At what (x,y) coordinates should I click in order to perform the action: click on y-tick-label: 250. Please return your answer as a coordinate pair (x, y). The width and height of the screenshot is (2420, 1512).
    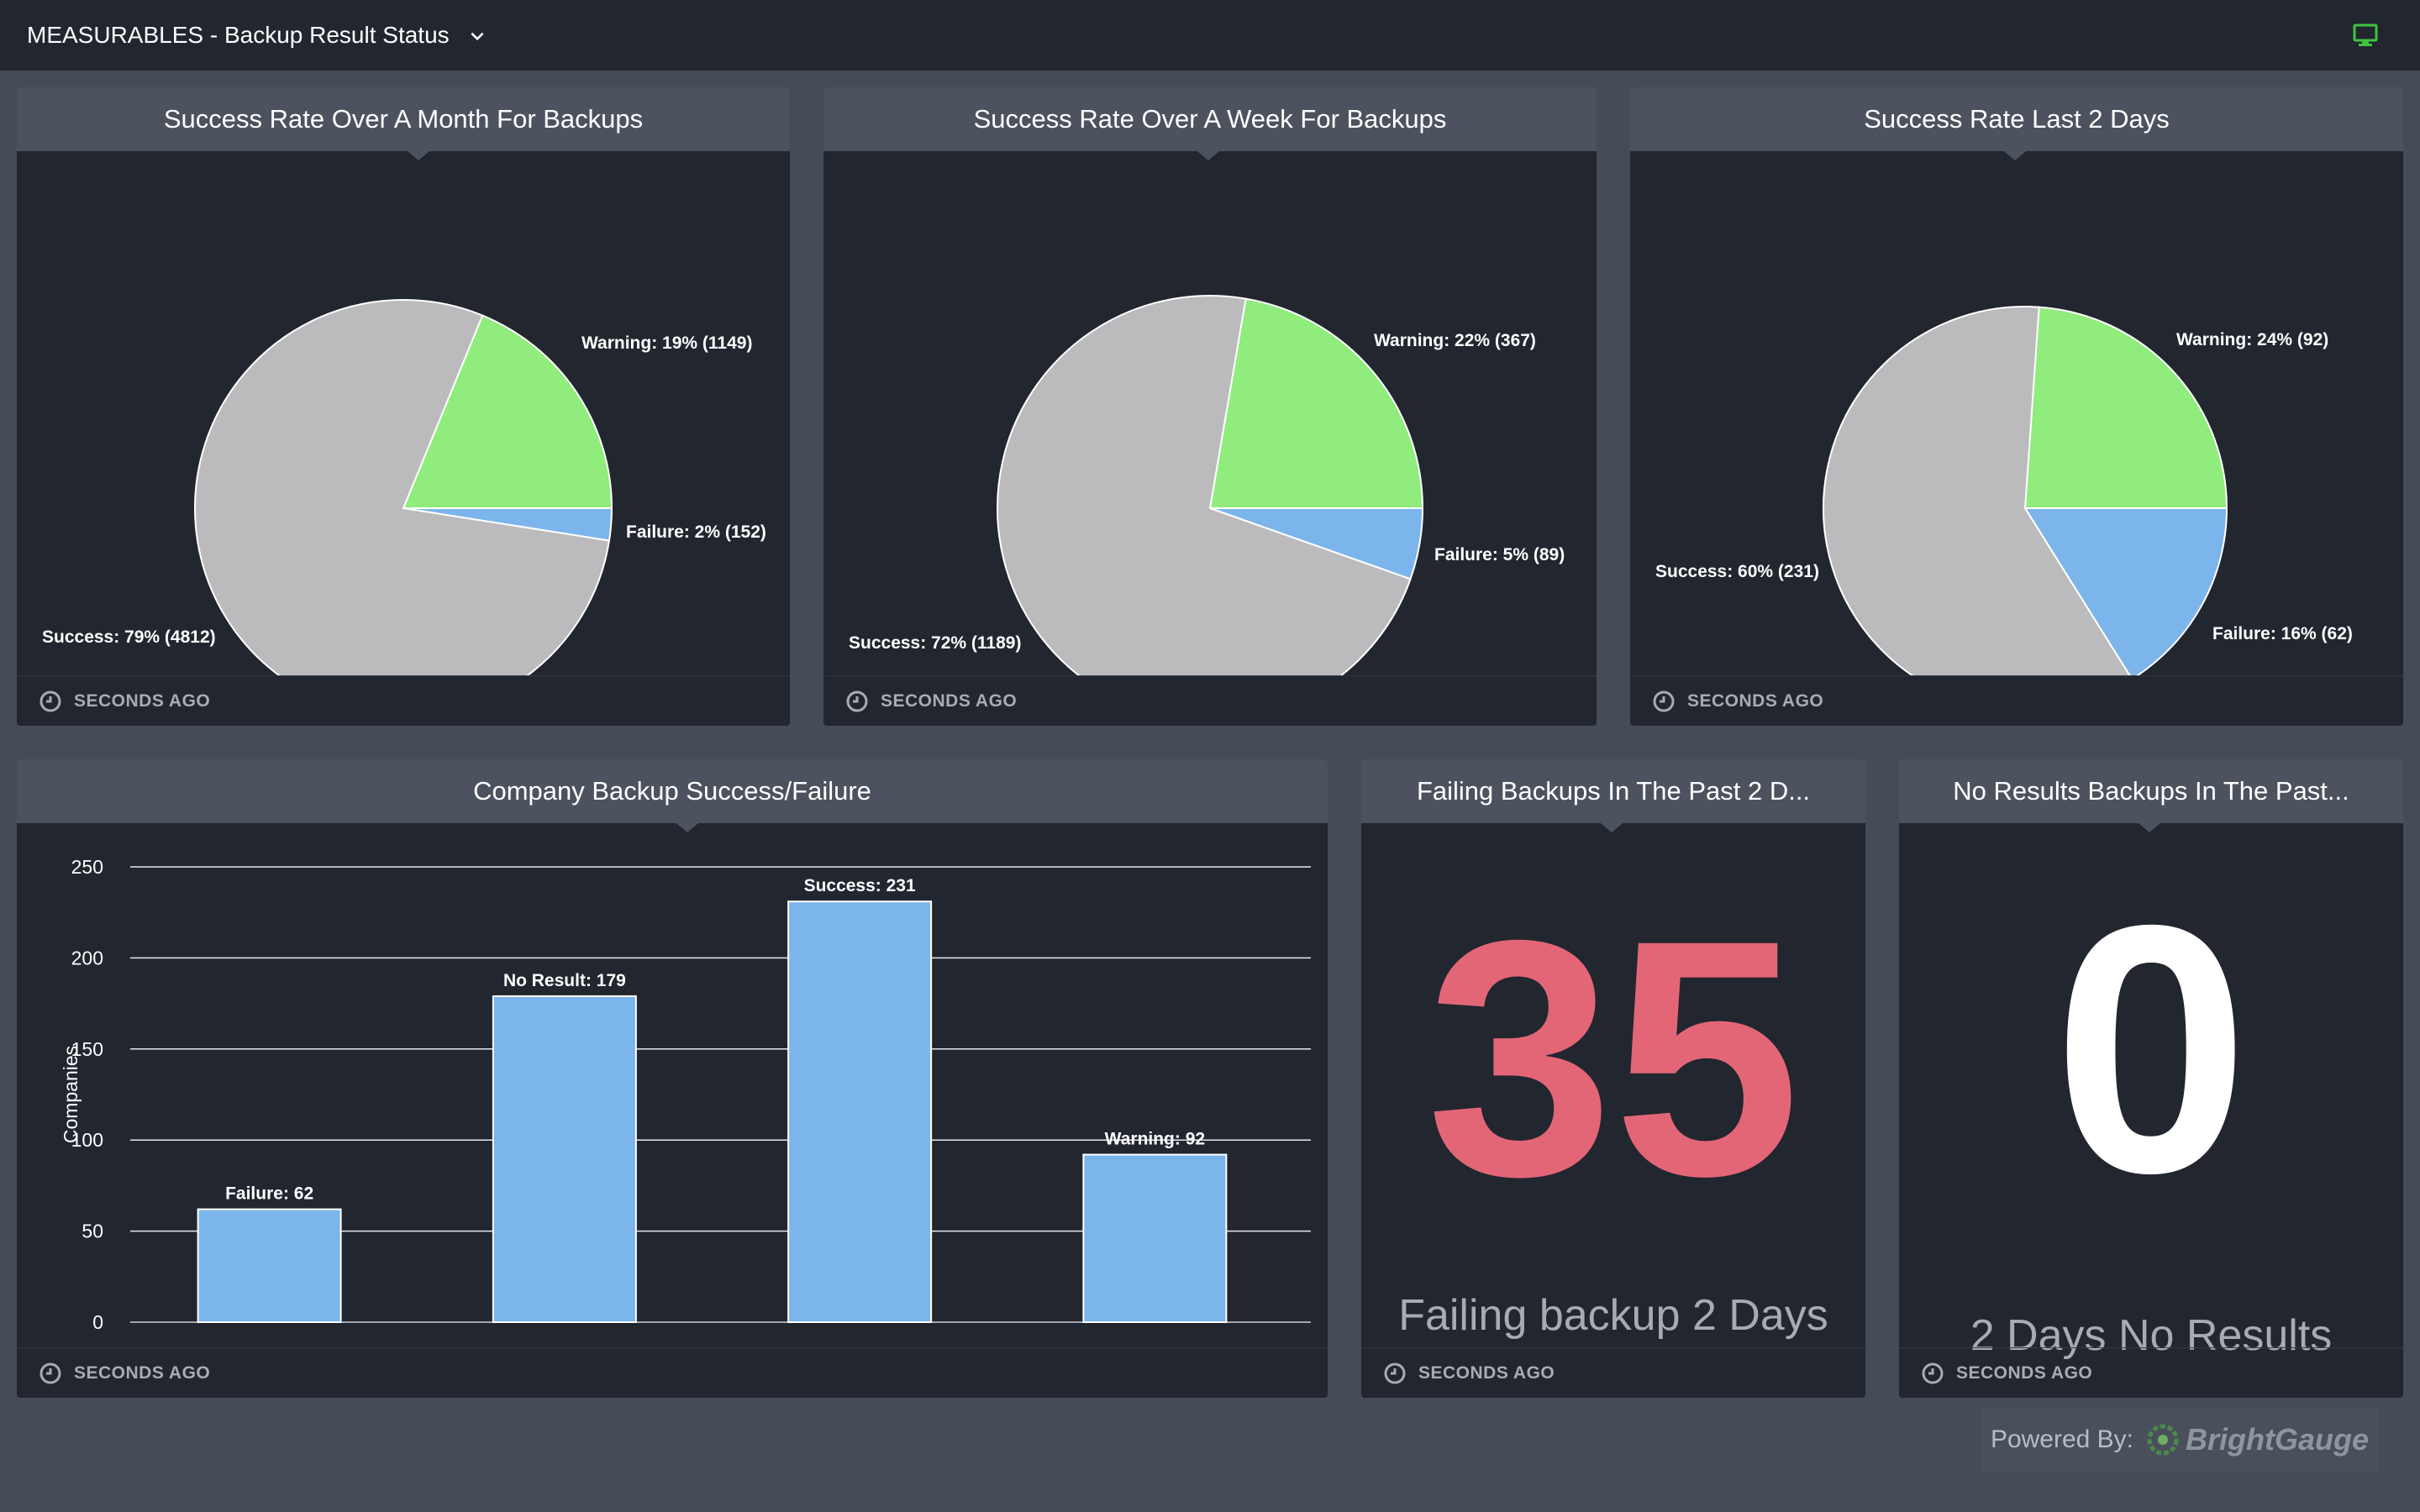
    Looking at the image, I should click on (87, 867).